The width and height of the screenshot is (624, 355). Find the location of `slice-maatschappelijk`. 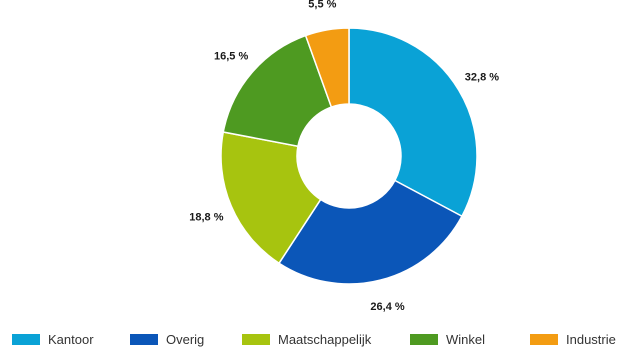

slice-maatschappelijk is located at coordinates (271, 198).